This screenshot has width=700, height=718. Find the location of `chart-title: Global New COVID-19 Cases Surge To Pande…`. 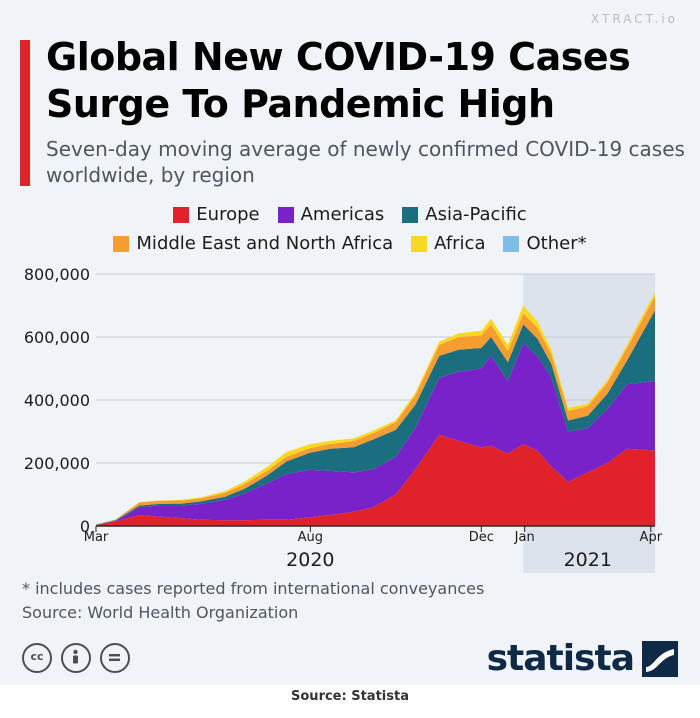

chart-title: Global New COVID-19 Cases Surge To Pande… is located at coordinates (338, 80).